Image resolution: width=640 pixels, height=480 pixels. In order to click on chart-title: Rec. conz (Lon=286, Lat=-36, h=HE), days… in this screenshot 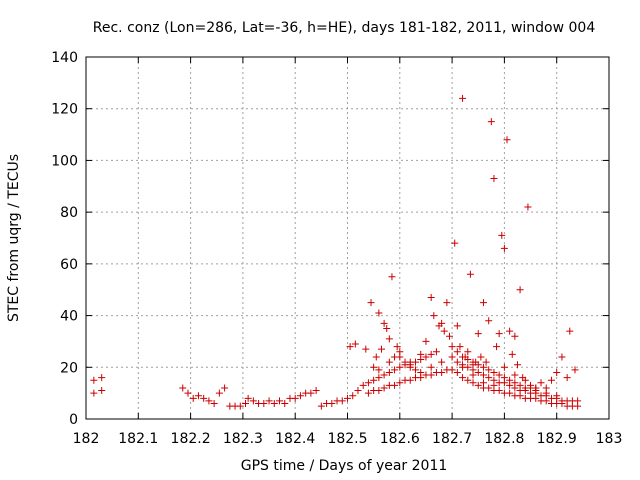, I will do `click(344, 28)`.